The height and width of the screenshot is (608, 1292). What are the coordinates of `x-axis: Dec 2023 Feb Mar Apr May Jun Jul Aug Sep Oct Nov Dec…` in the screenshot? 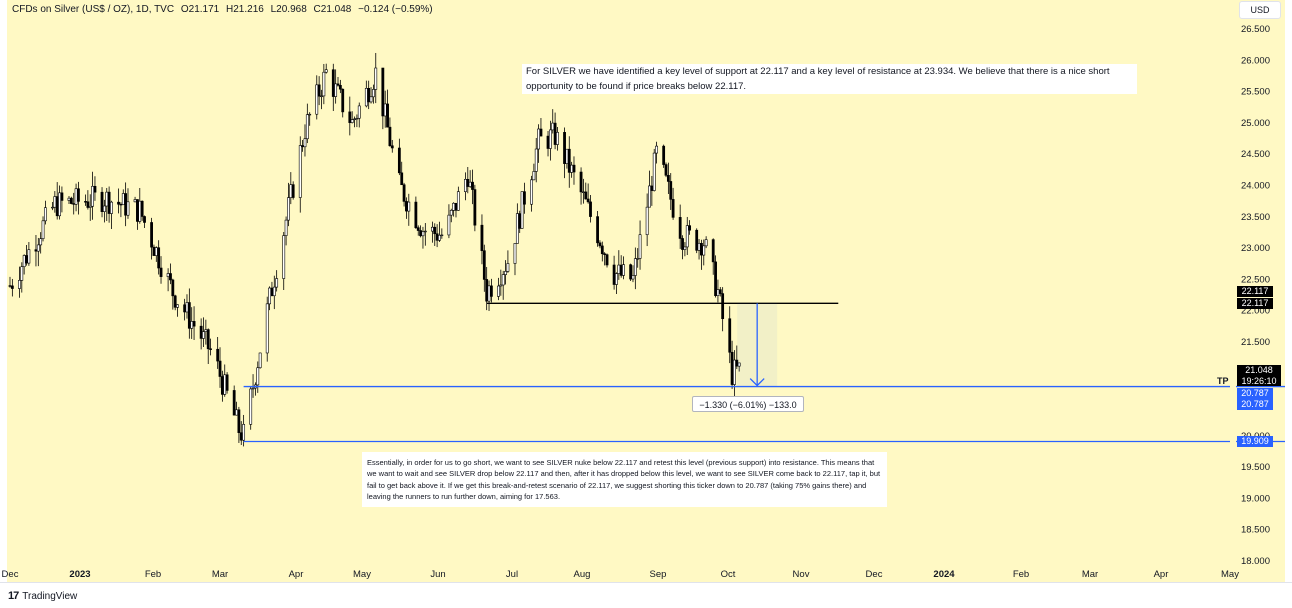 It's located at (646, 576).